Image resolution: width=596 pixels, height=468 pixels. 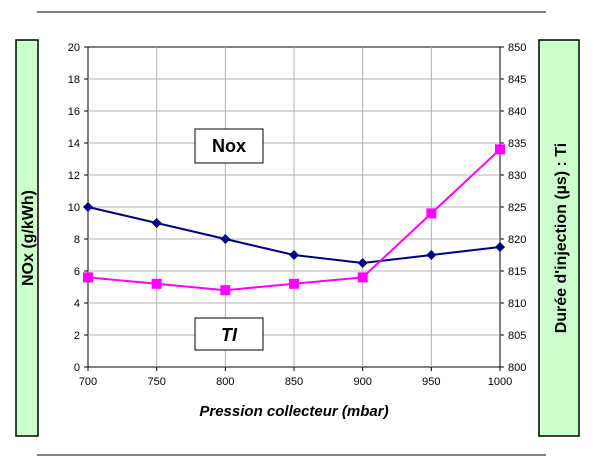 I want to click on left-tick-labels: 0 2 4 6 8 10 12 14 16 18 20, so click(x=78, y=208).